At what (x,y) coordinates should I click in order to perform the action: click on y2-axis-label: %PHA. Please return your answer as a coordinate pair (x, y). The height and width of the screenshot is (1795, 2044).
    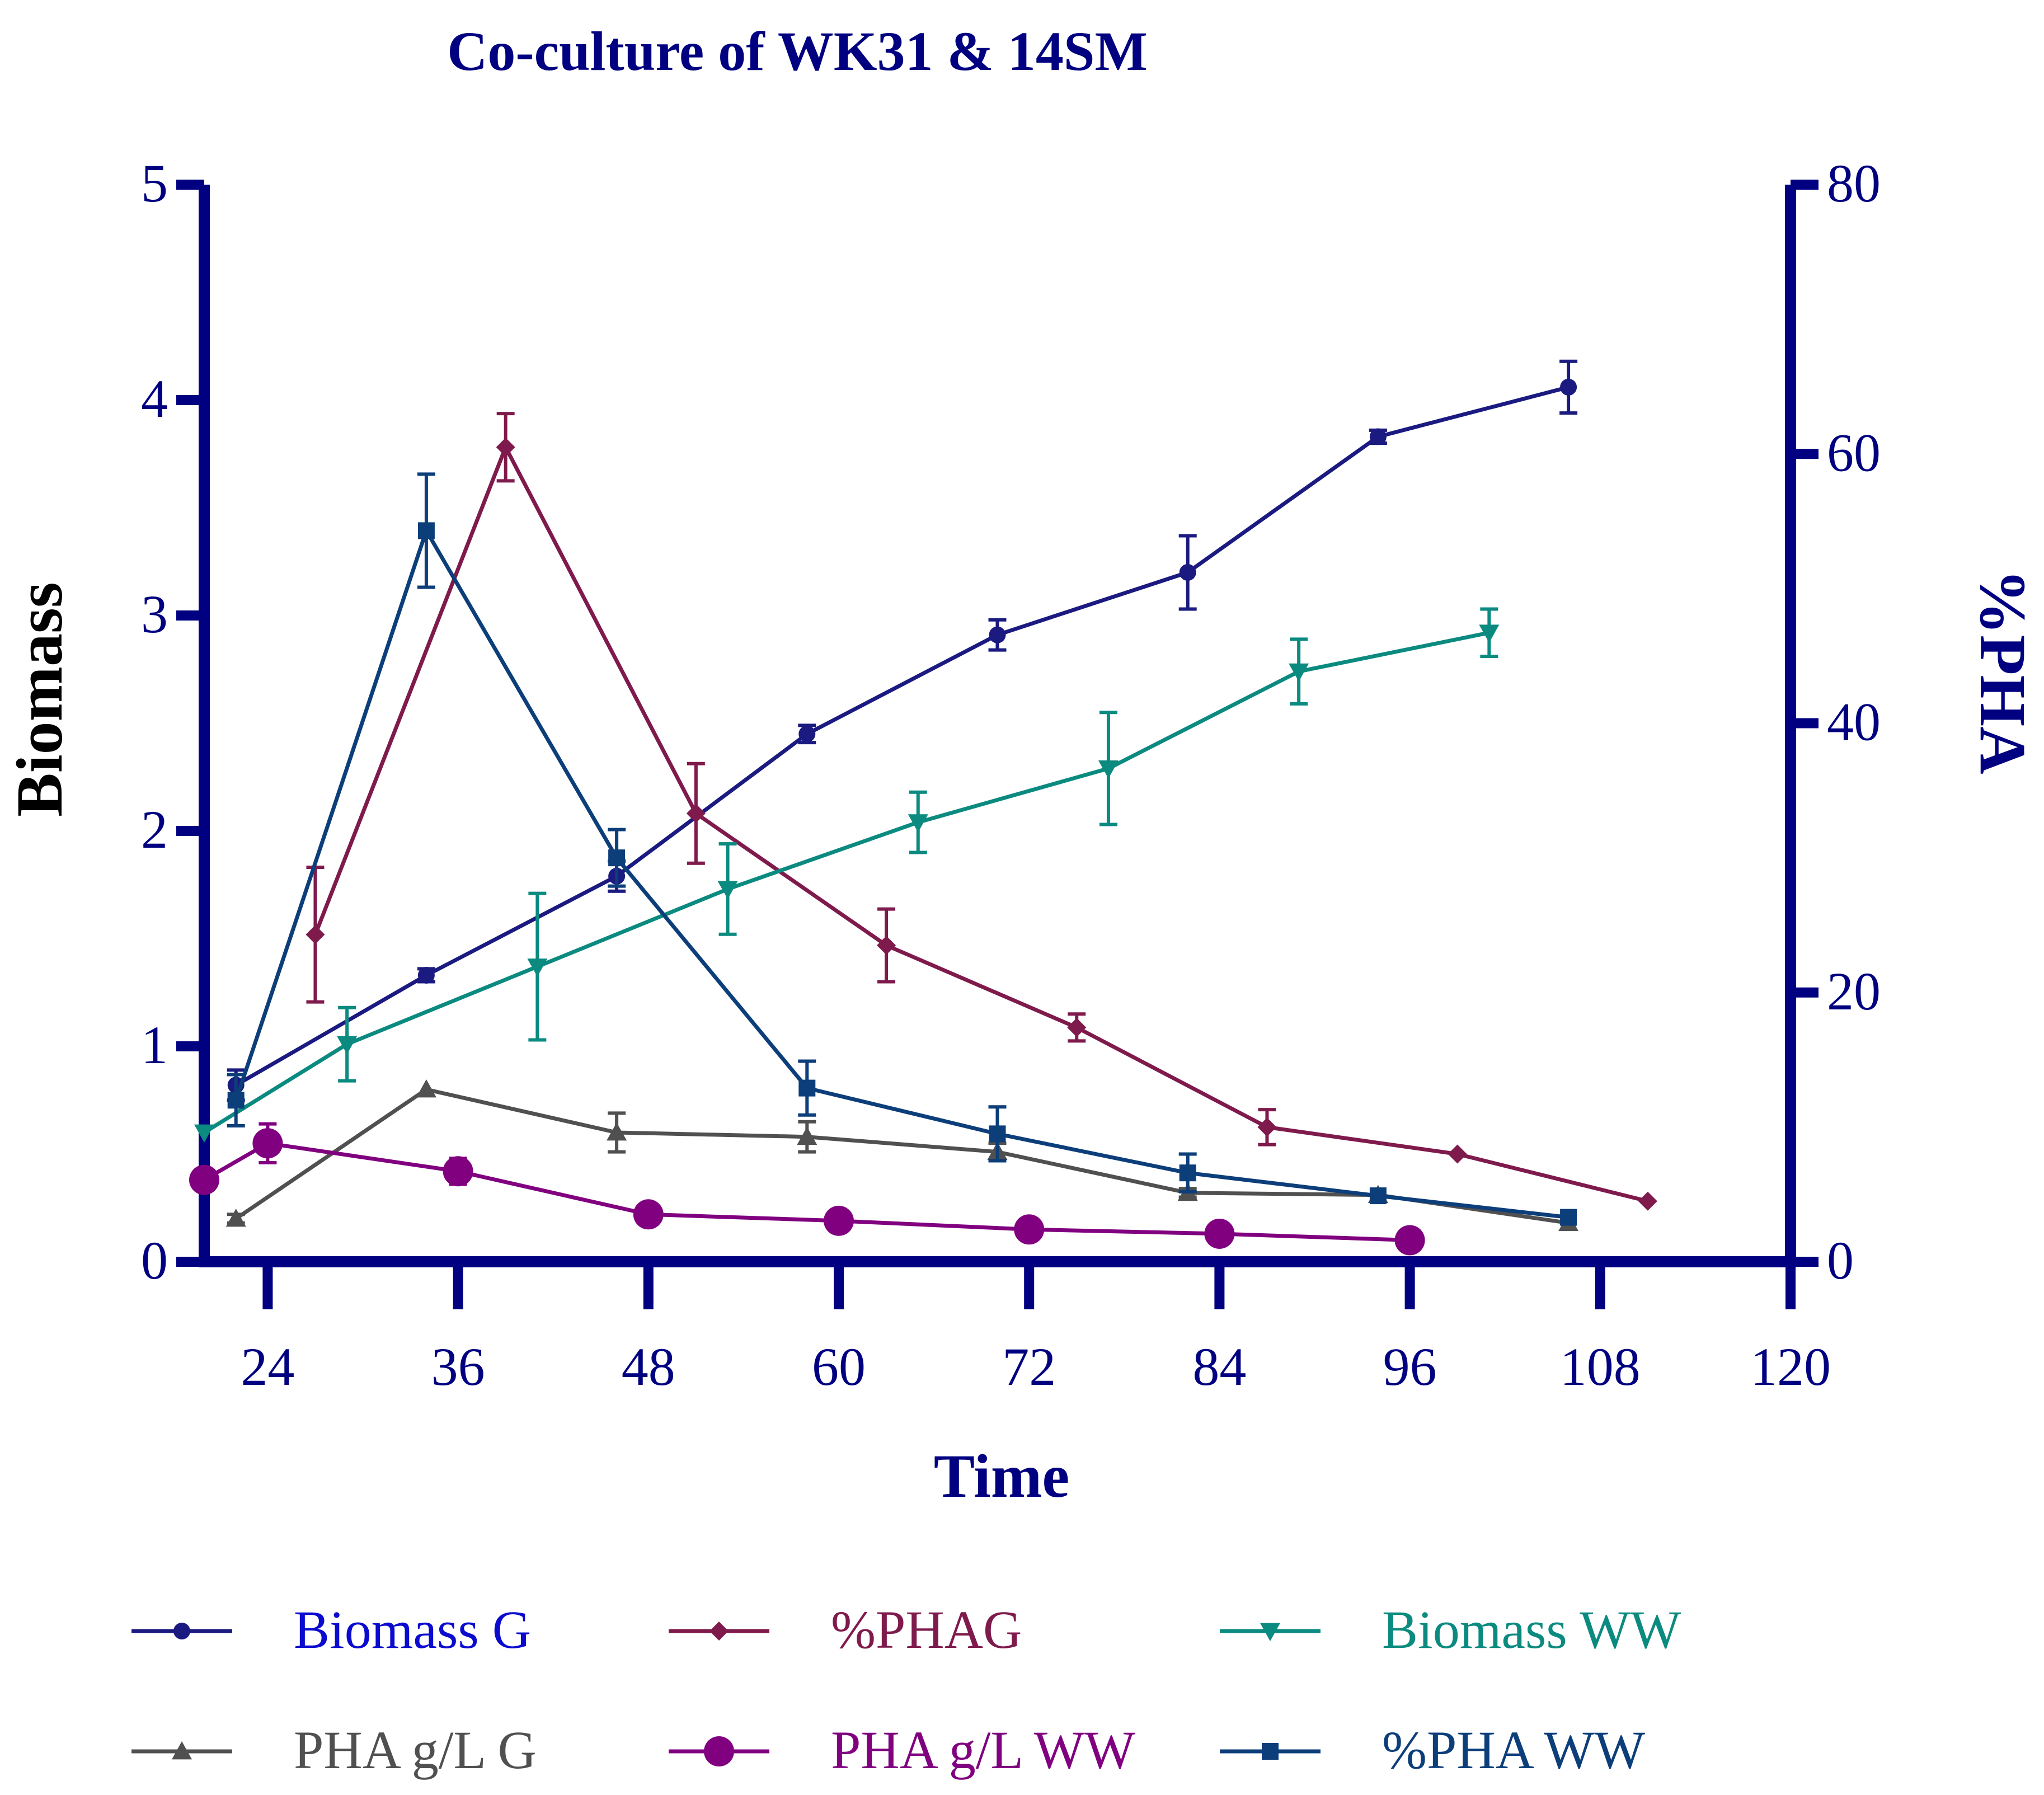
    Looking at the image, I should click on (2003, 671).